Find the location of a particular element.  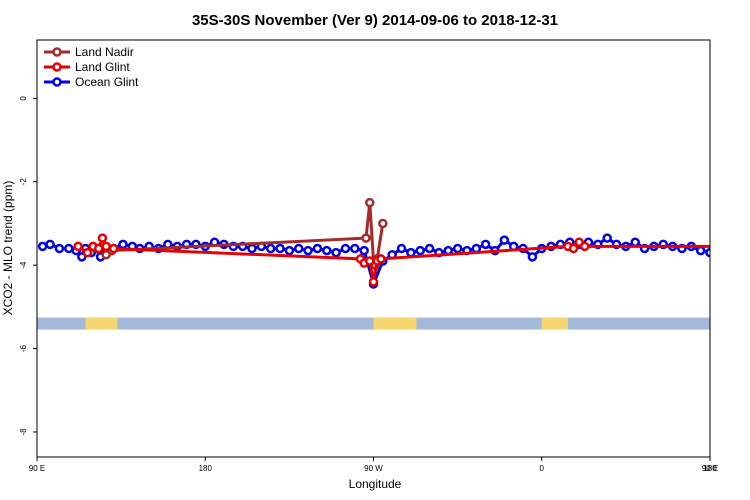

series-ocean-glint is located at coordinates (393, 261).